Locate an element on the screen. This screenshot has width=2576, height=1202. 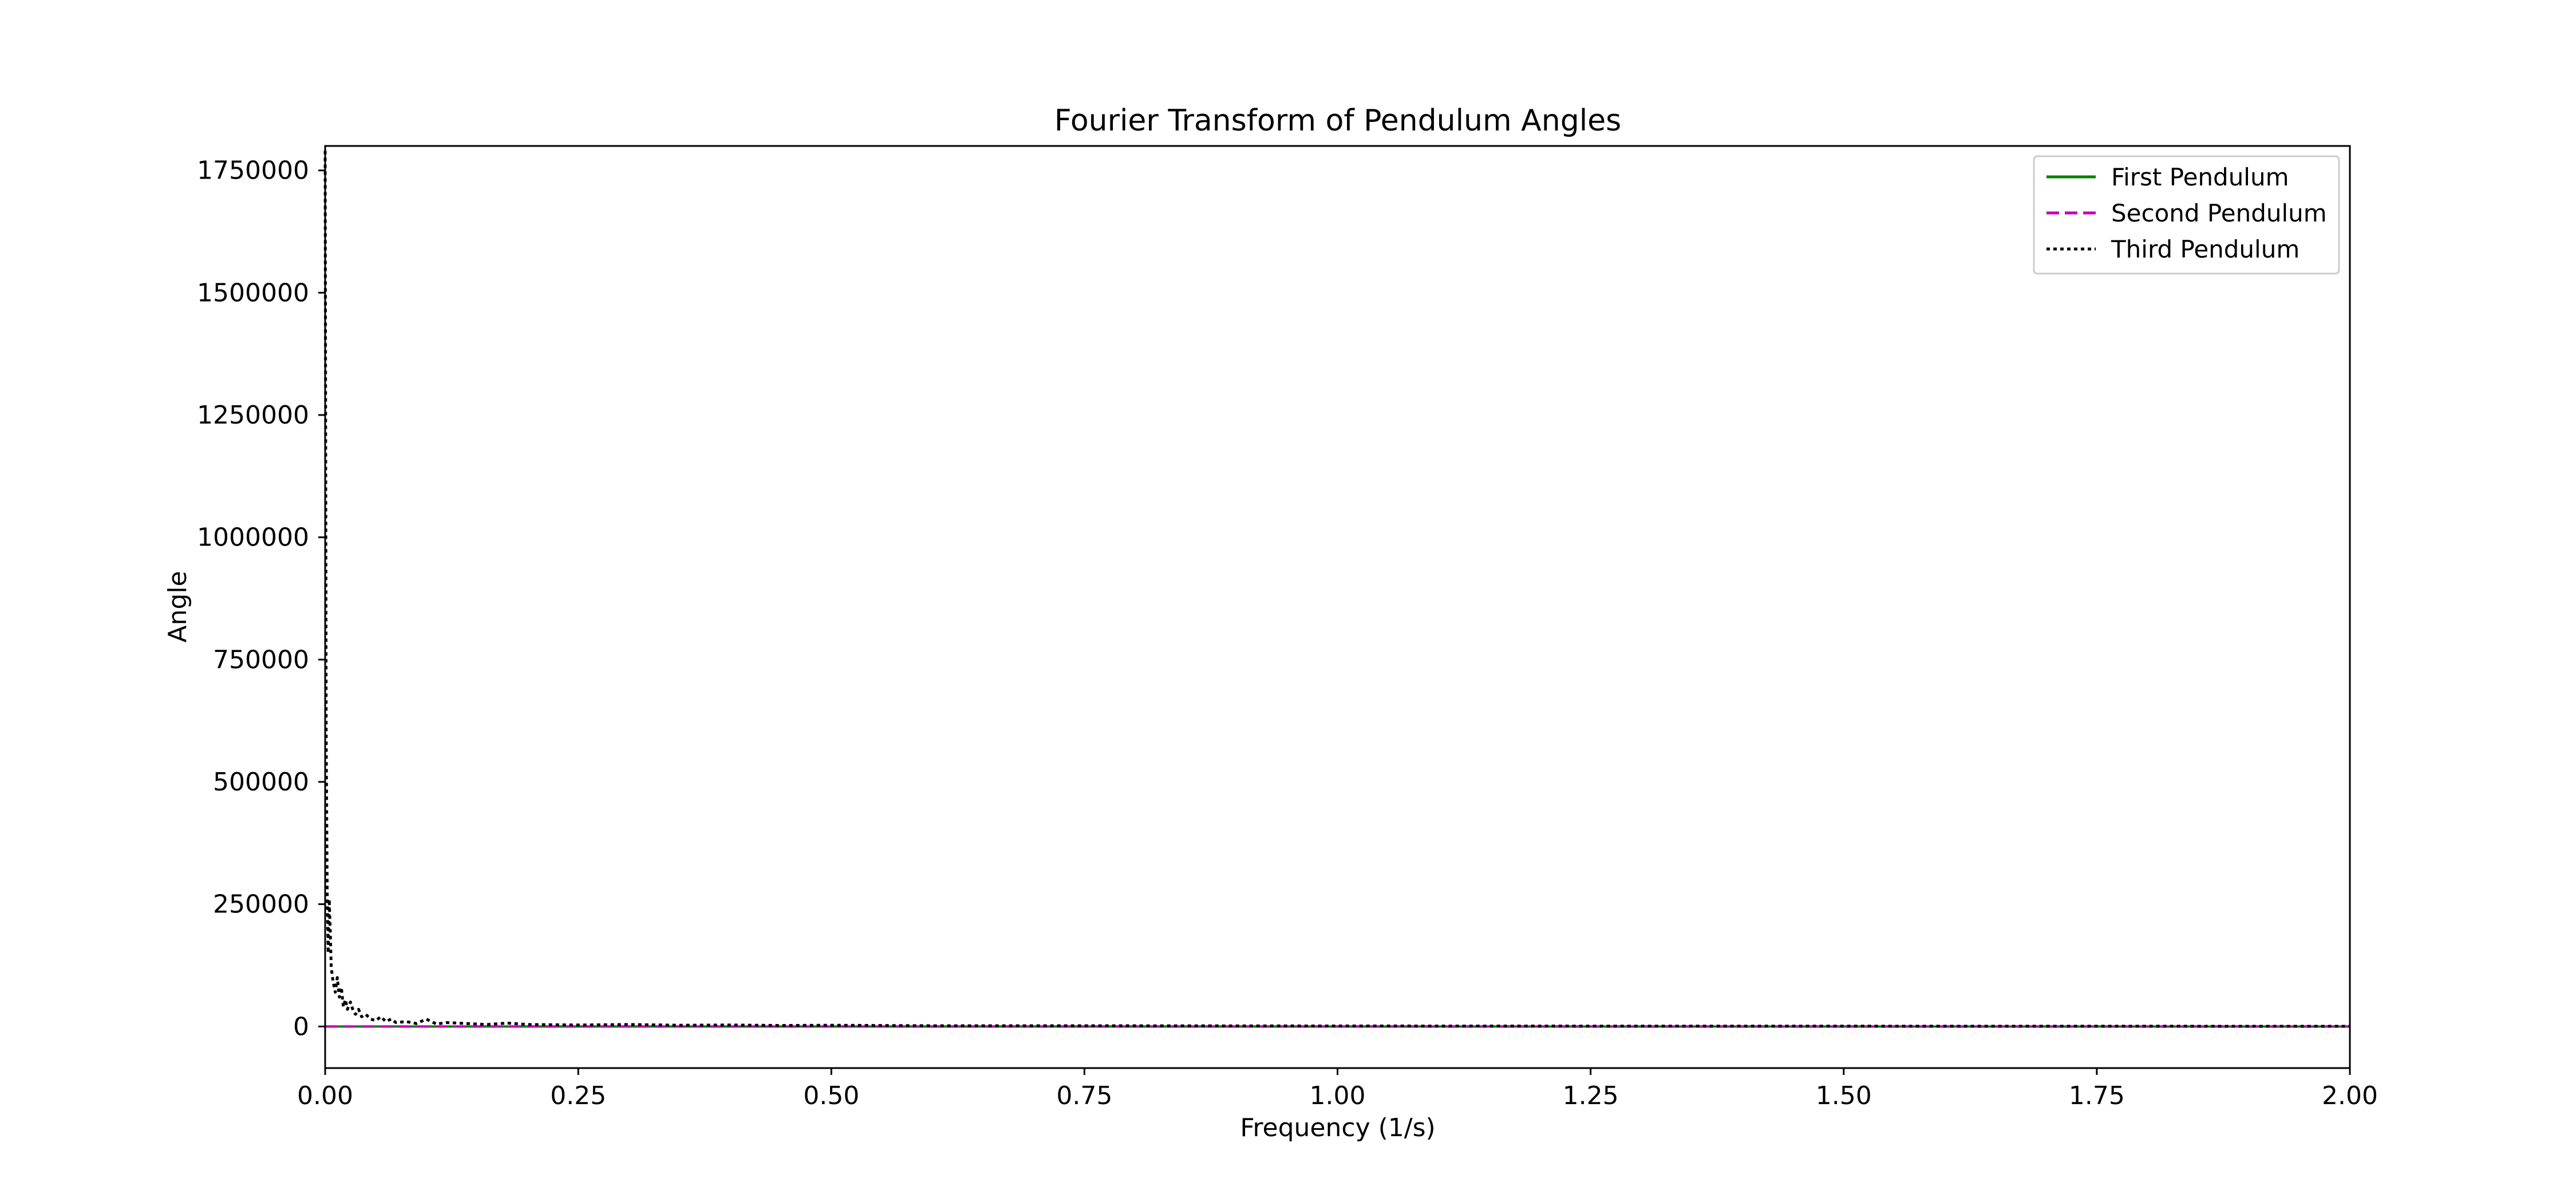
y-tick-label: 1500000 is located at coordinates (253, 292).